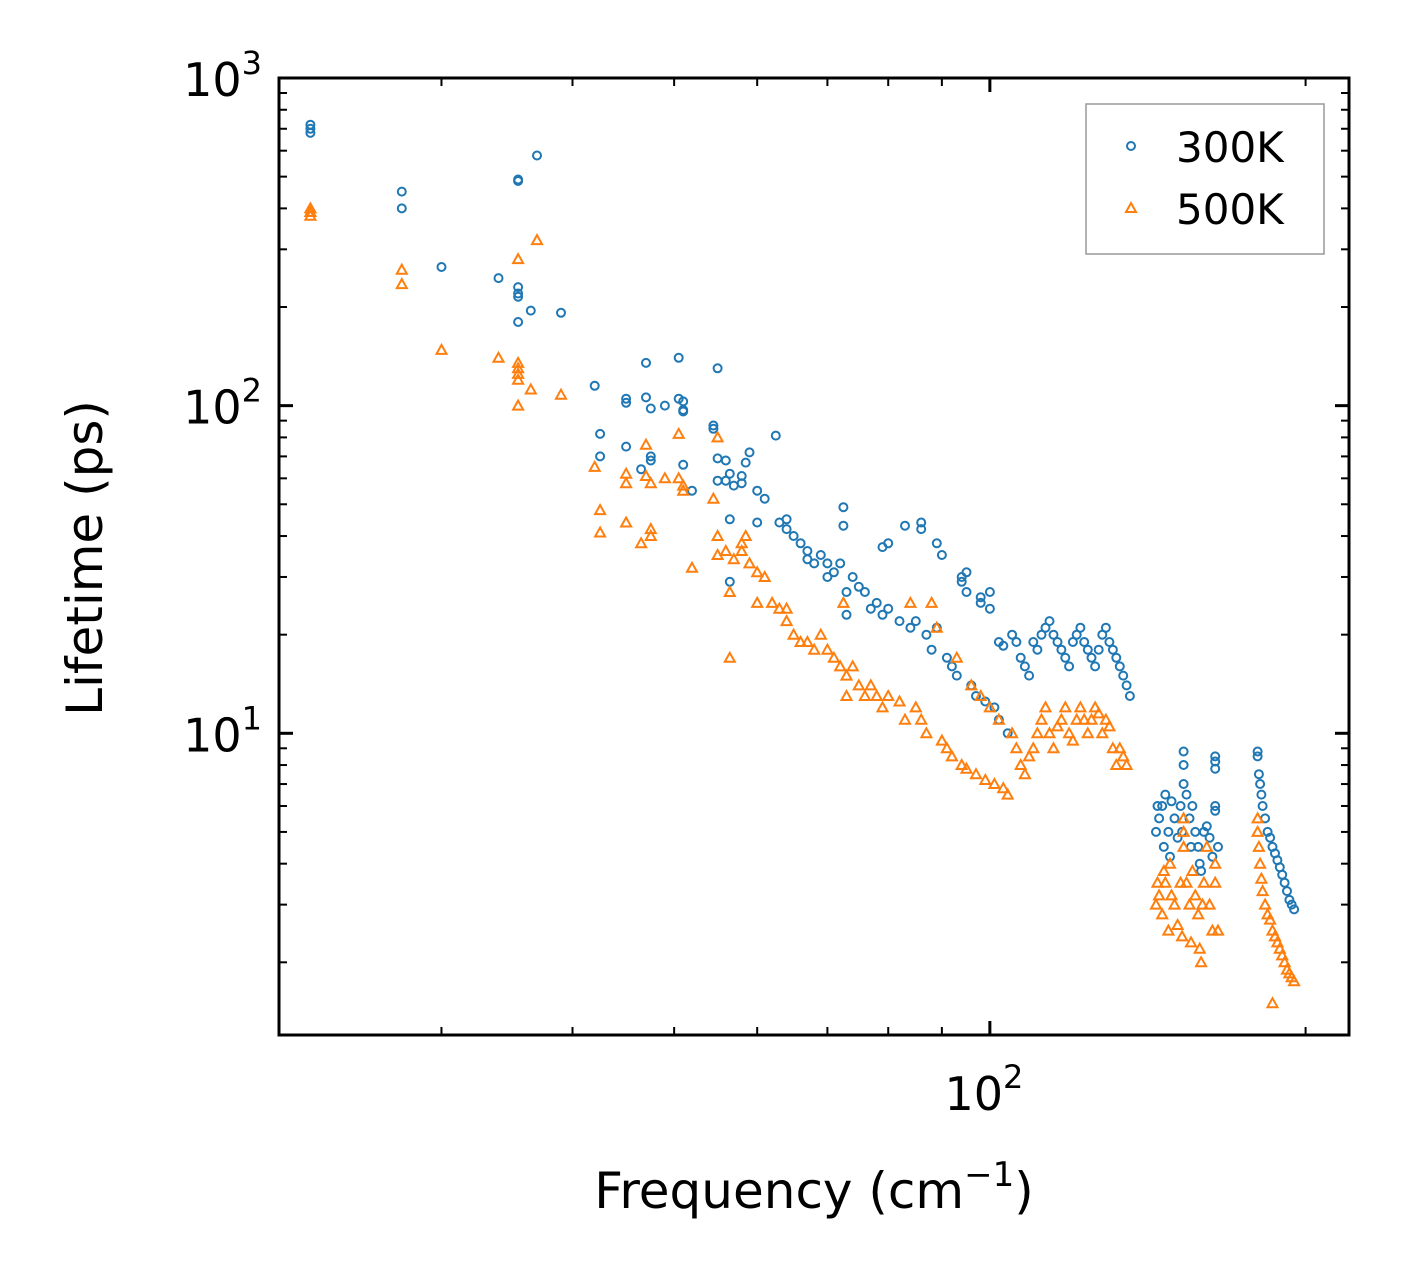  What do you see at coordinates (85, 558) in the screenshot?
I see `y-axis-label: Lifetime (ps)` at bounding box center [85, 558].